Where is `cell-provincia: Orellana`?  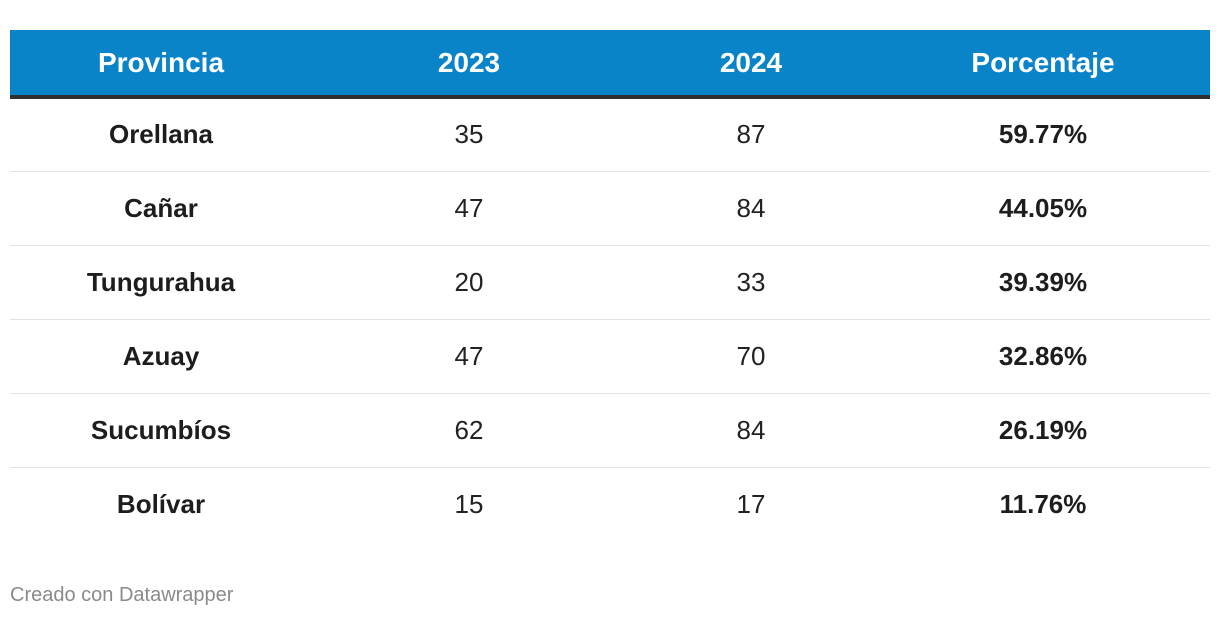
cell-provincia: Orellana is located at coordinates (161, 134).